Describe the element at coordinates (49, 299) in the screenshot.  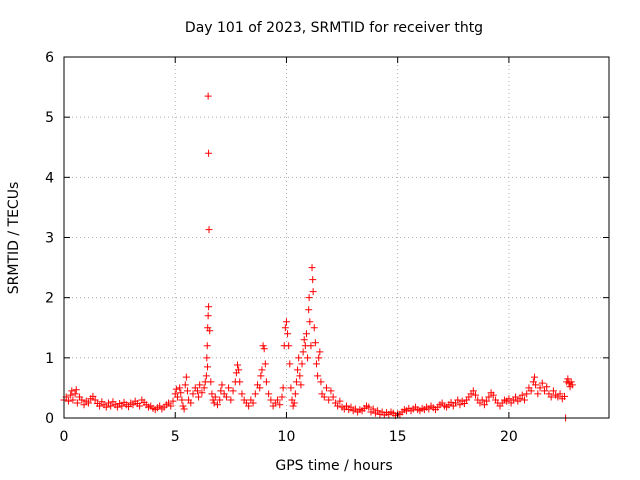
I see `y-tick-label: 2` at that location.